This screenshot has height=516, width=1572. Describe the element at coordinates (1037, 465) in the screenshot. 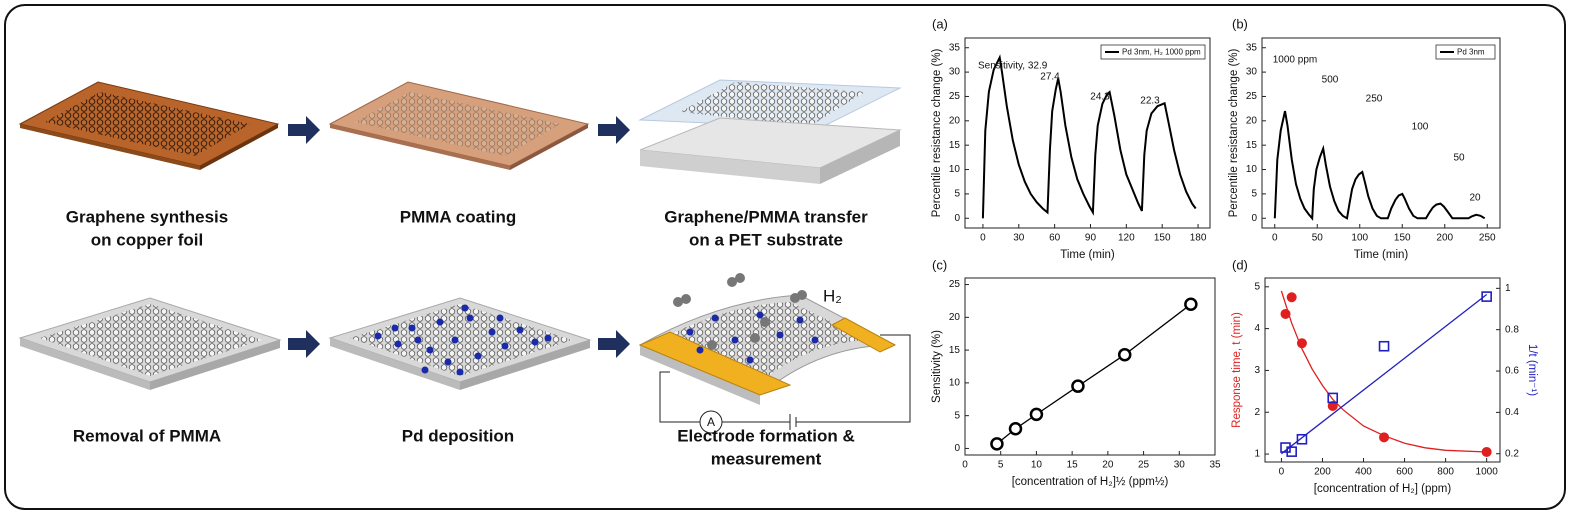

I see `x-tick-label: 10` at that location.